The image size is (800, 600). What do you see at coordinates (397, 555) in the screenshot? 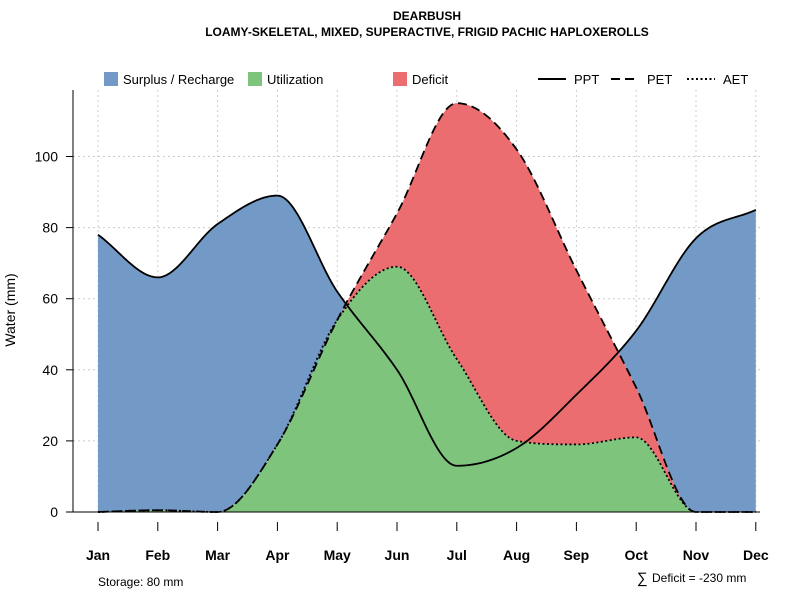
I see `x-tick-label-jun: Jun` at bounding box center [397, 555].